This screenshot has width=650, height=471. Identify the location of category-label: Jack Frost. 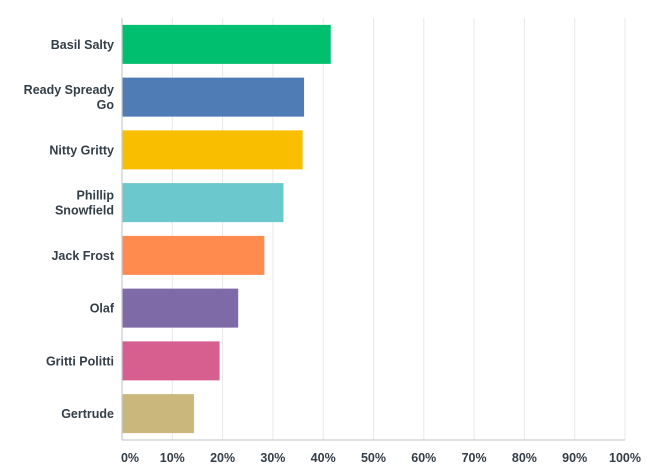
(82, 256).